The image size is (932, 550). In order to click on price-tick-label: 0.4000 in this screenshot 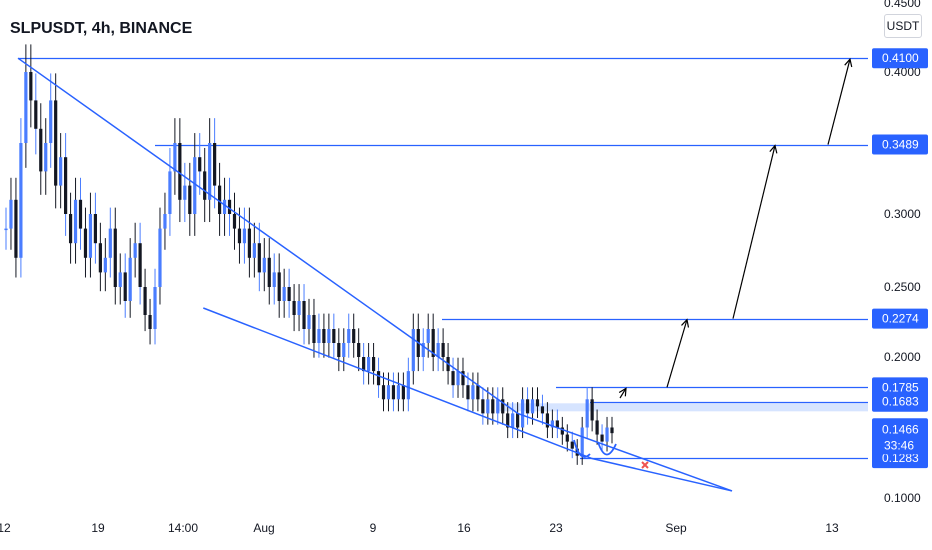, I will do `click(902, 72)`.